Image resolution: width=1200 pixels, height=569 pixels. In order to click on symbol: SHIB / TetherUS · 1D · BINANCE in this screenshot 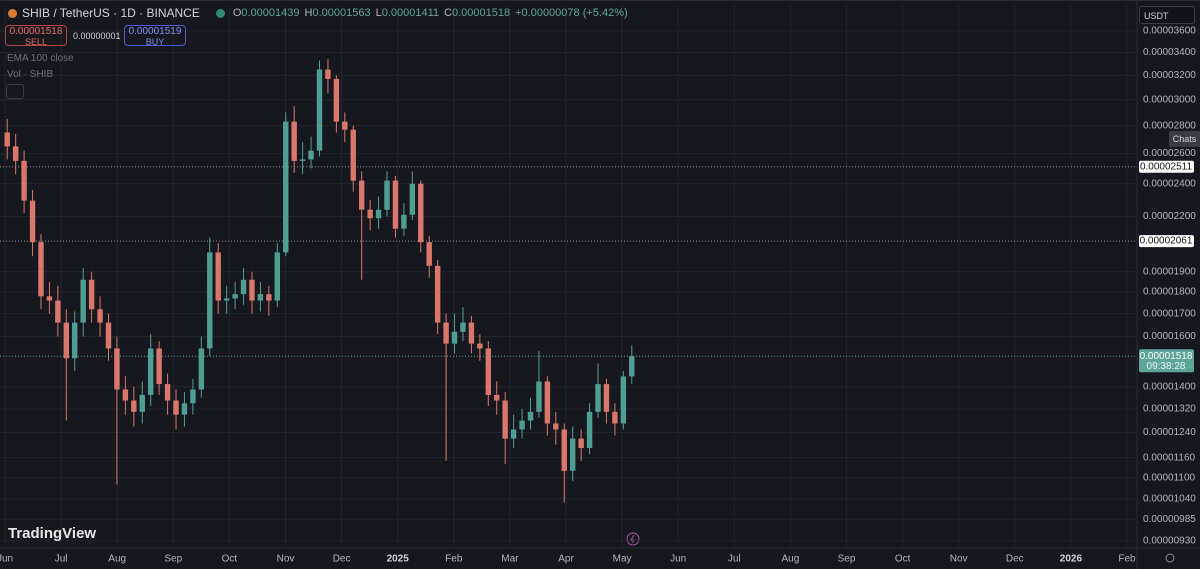, I will do `click(111, 13)`.